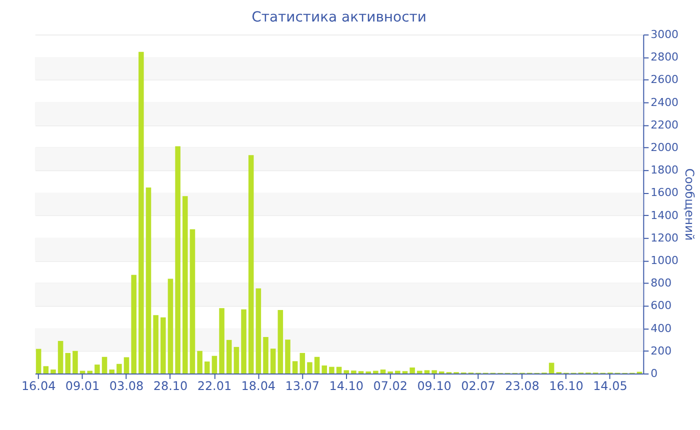  What do you see at coordinates (170, 385) in the screenshot?
I see `x-tick-label: 28.10` at bounding box center [170, 385].